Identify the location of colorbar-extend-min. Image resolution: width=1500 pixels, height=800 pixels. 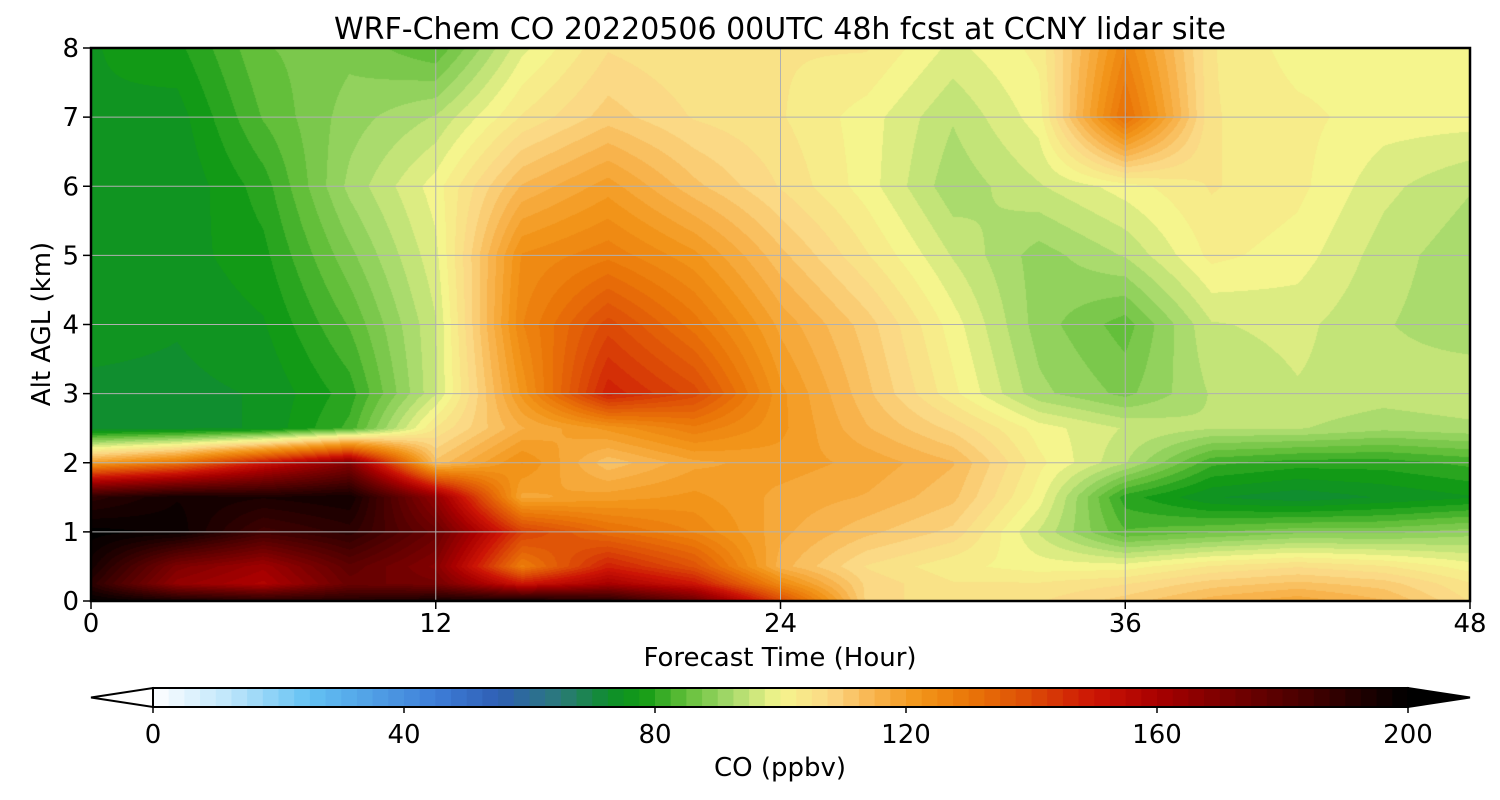
(122, 697).